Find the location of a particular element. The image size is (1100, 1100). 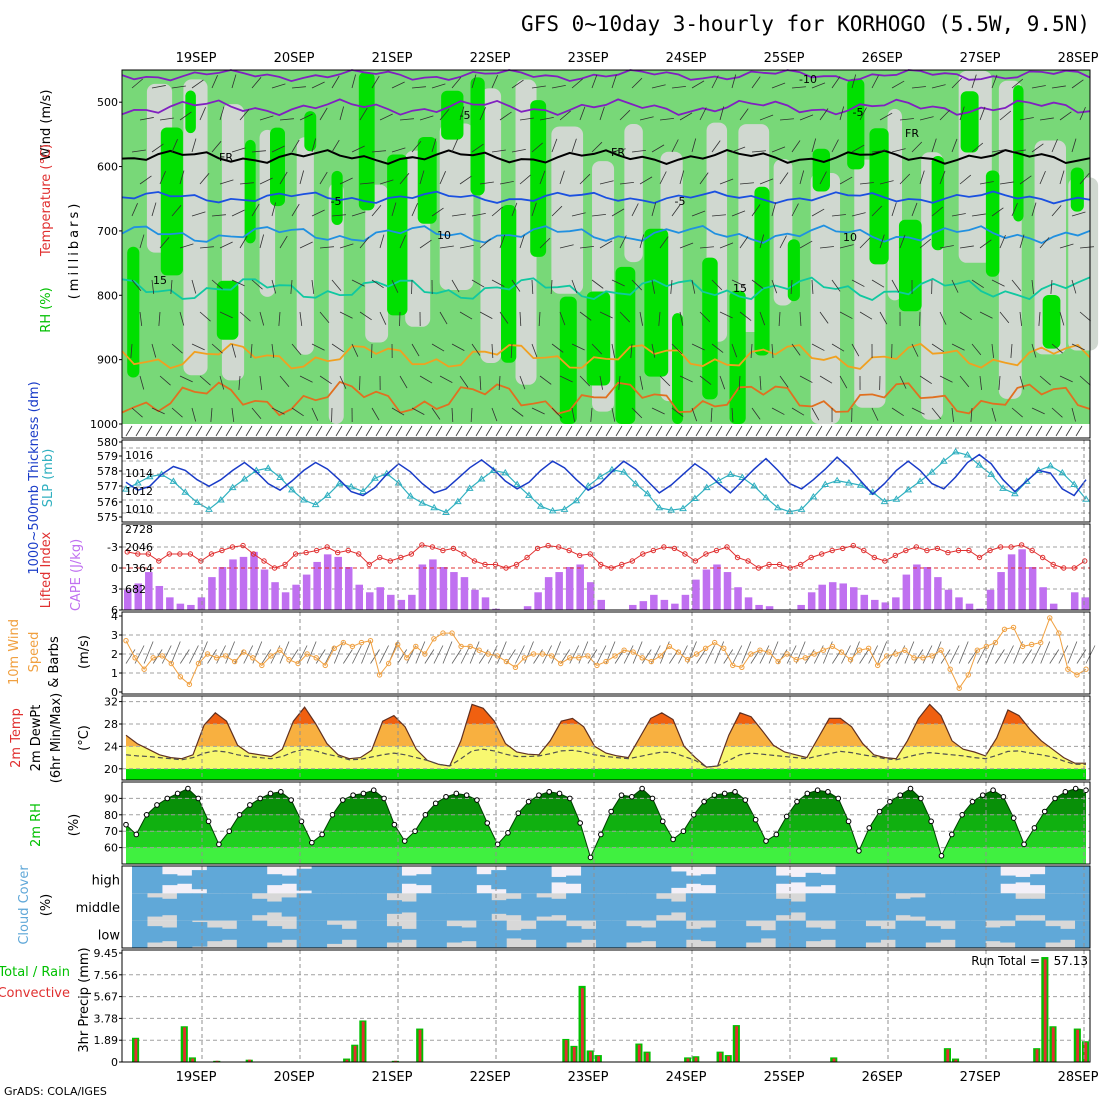

cloud-bar-low is located at coordinates (858, 934).